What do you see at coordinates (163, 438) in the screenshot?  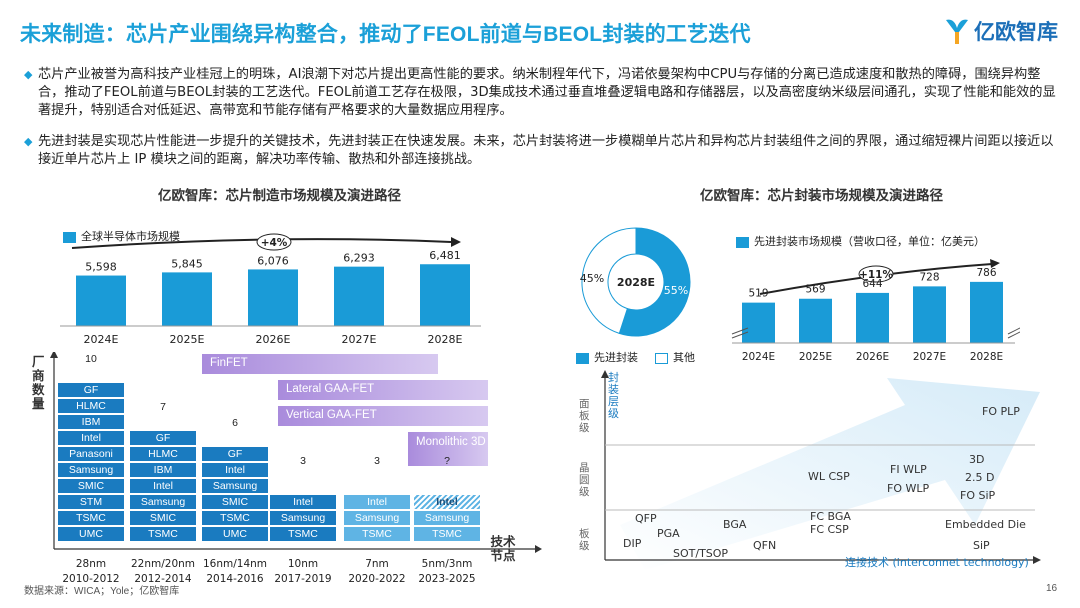 I see `vendor-cell: GF` at bounding box center [163, 438].